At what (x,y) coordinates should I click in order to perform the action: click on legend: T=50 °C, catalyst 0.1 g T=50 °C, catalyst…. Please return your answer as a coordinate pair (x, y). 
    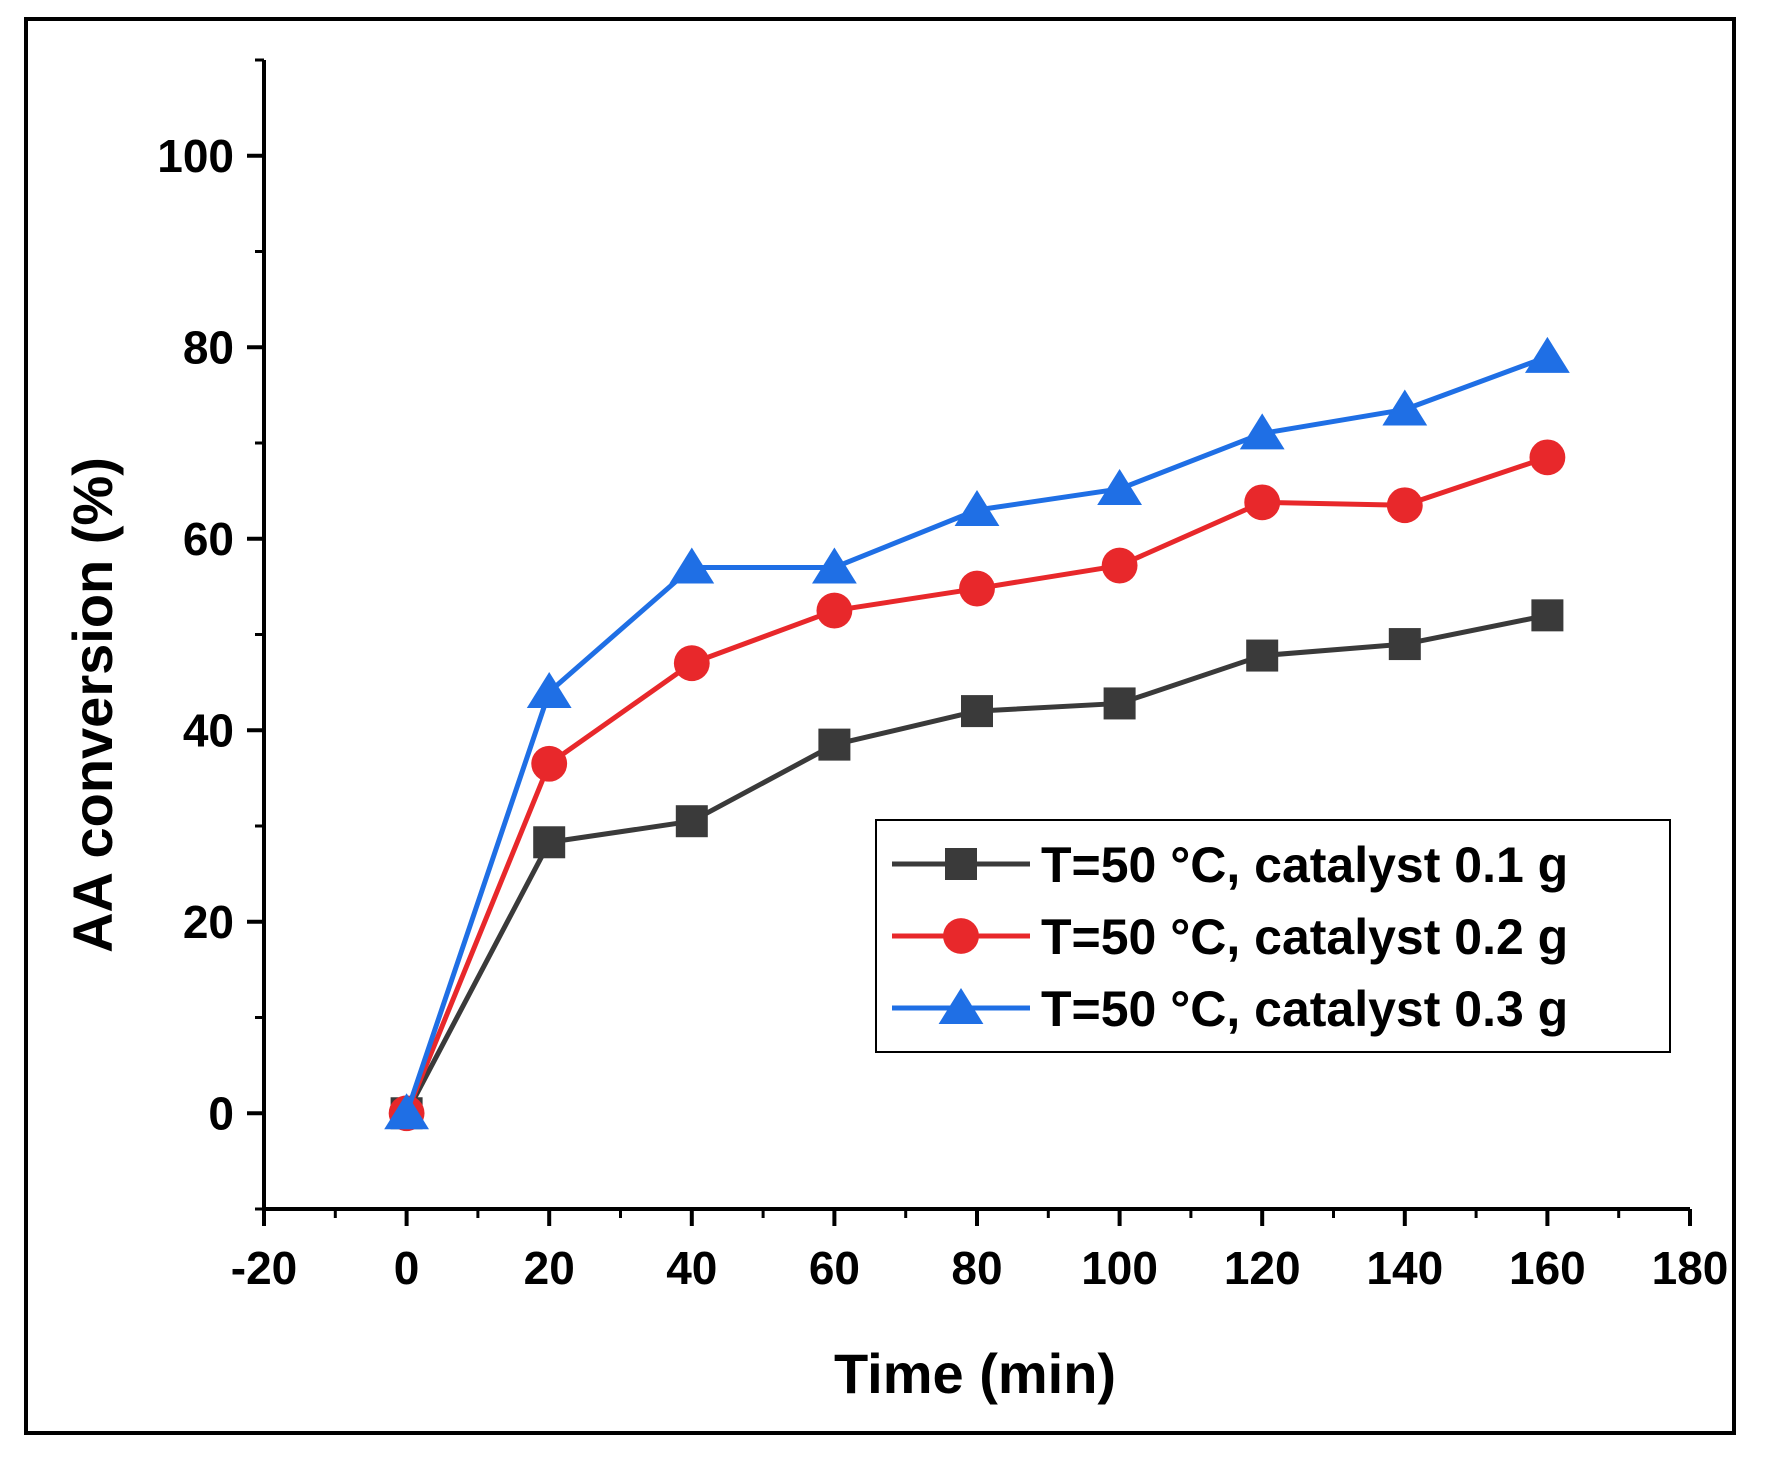
    Looking at the image, I should click on (1273, 936).